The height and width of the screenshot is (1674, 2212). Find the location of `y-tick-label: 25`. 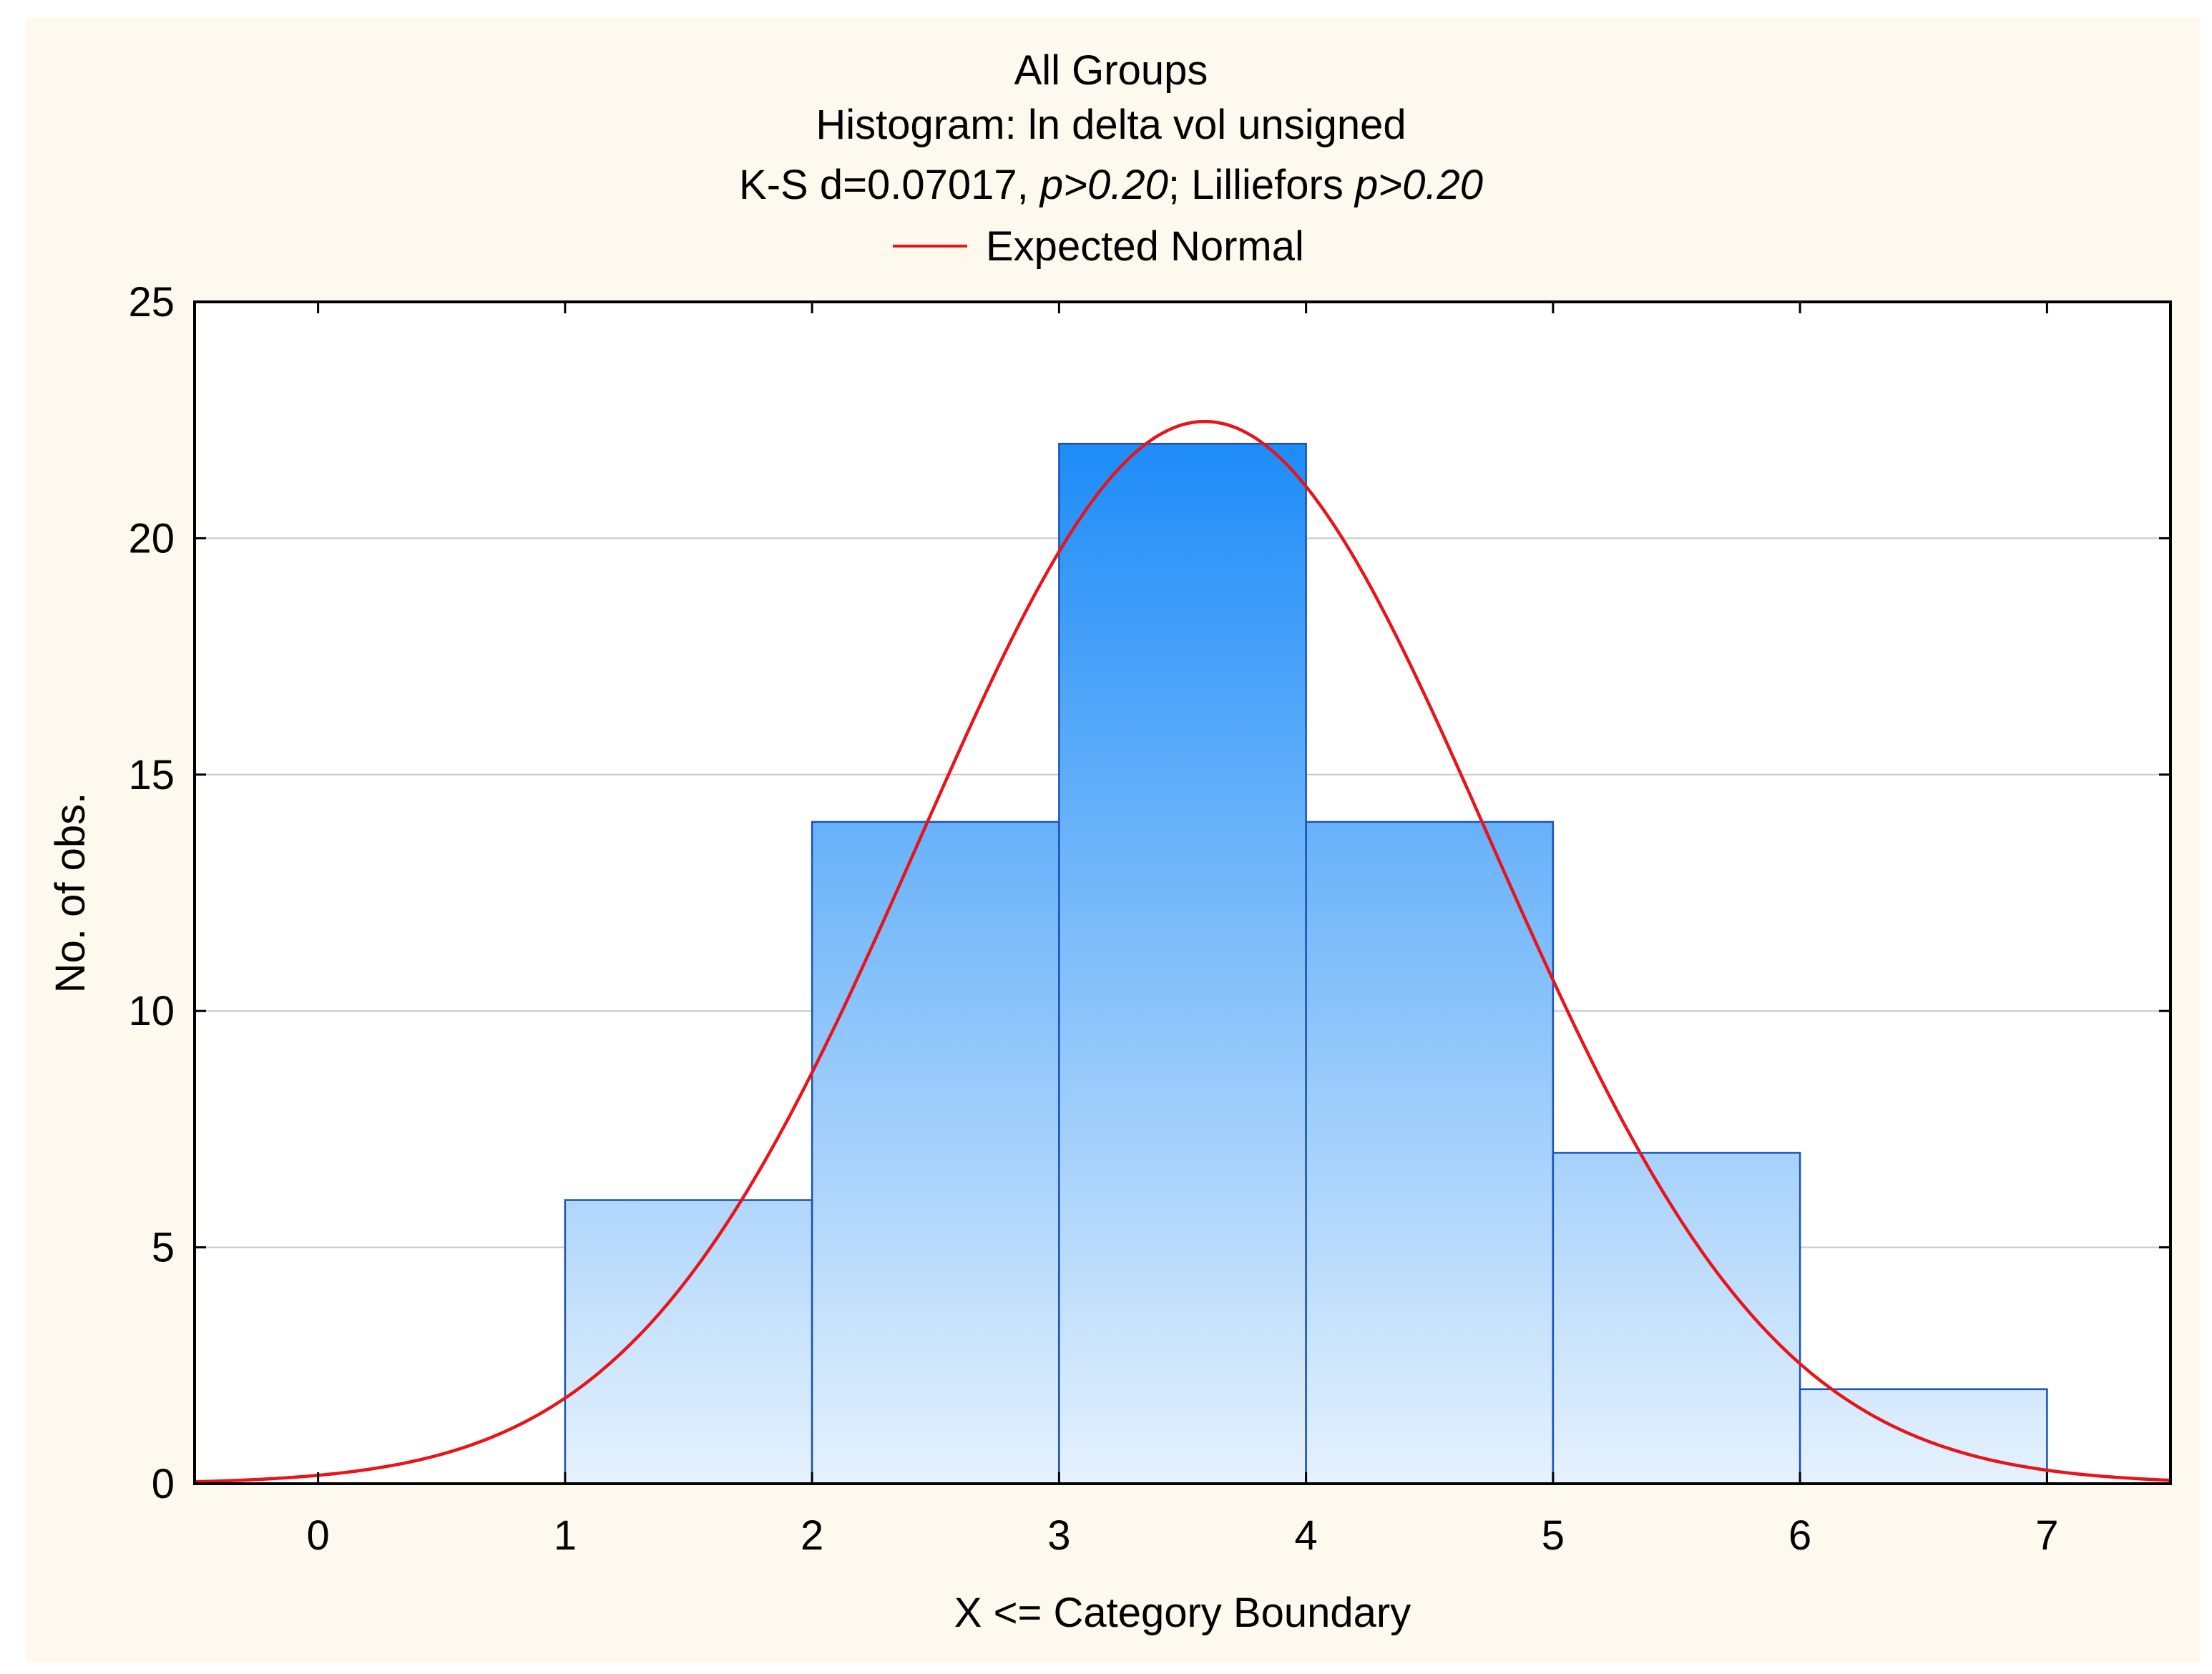

y-tick-label: 25 is located at coordinates (151, 302).